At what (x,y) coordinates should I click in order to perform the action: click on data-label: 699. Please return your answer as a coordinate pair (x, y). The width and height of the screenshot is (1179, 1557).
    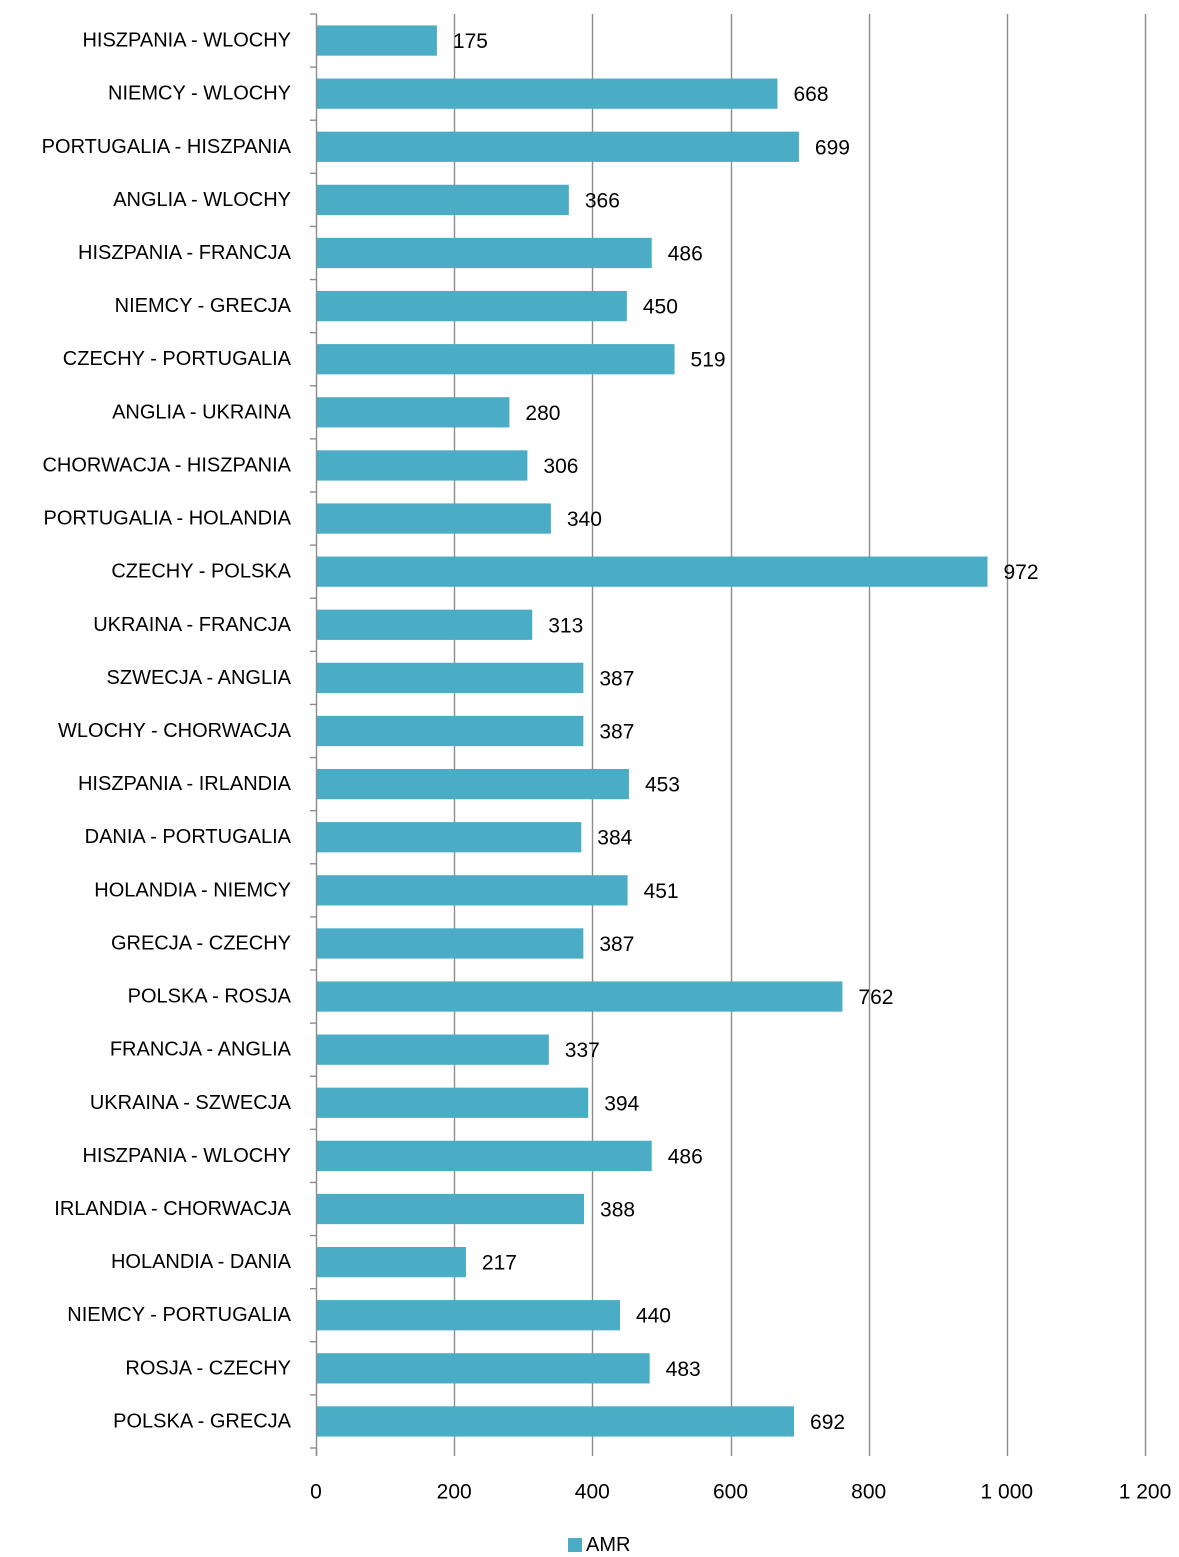
    Looking at the image, I should click on (832, 147).